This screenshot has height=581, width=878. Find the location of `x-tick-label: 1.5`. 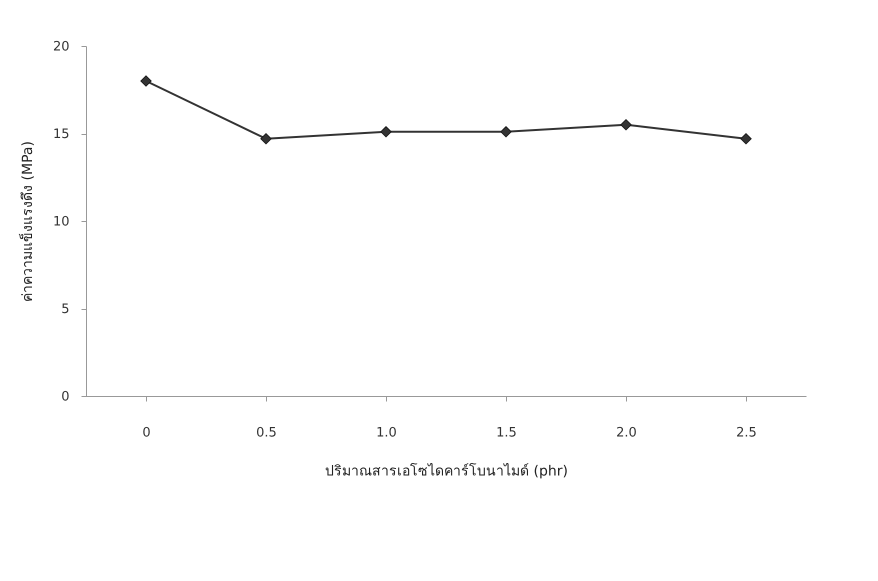

x-tick-label: 1.5 is located at coordinates (506, 433).